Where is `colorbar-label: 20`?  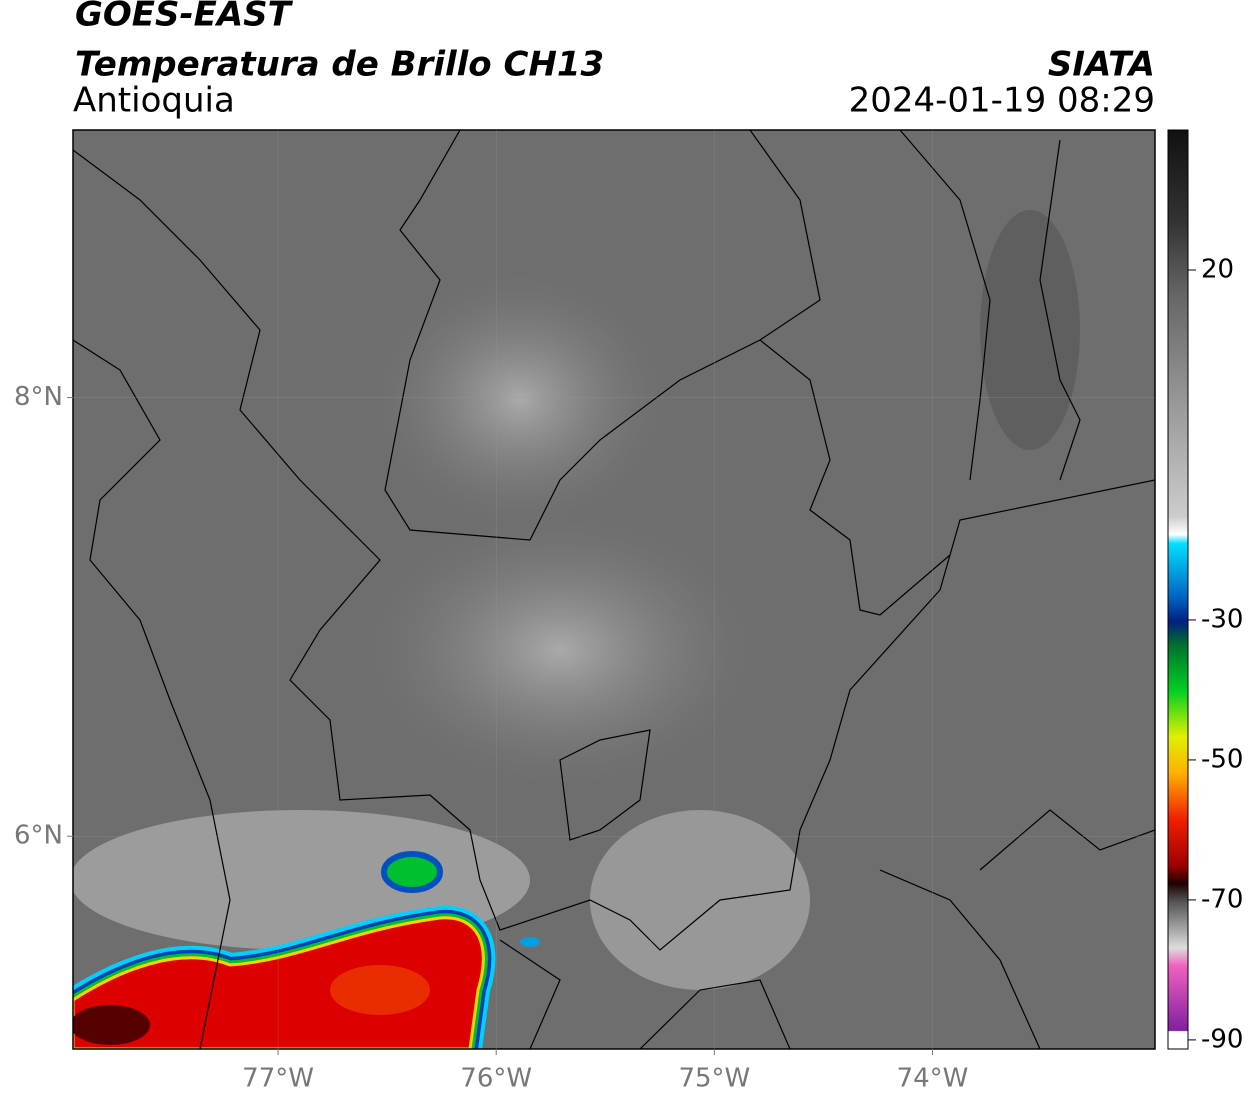 colorbar-label: 20 is located at coordinates (1217, 269).